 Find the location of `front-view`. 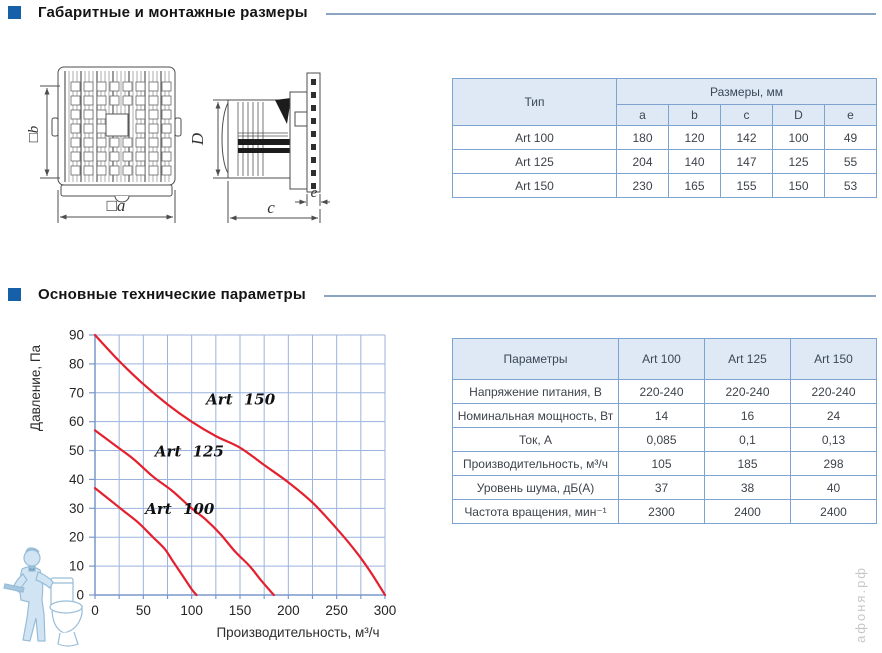

front-view is located at coordinates (116, 134).